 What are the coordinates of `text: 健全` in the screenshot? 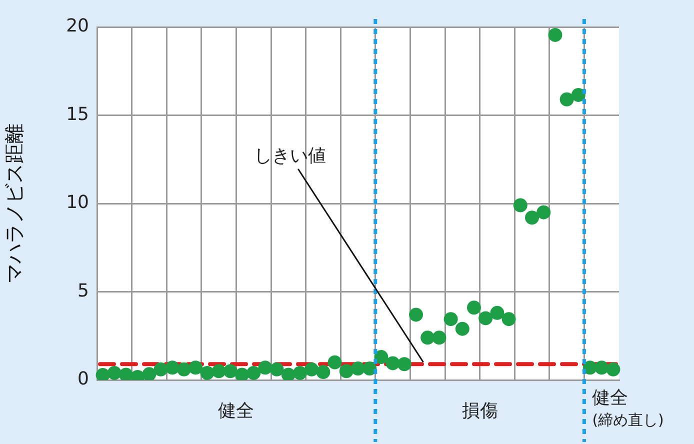 It's located at (236, 411).